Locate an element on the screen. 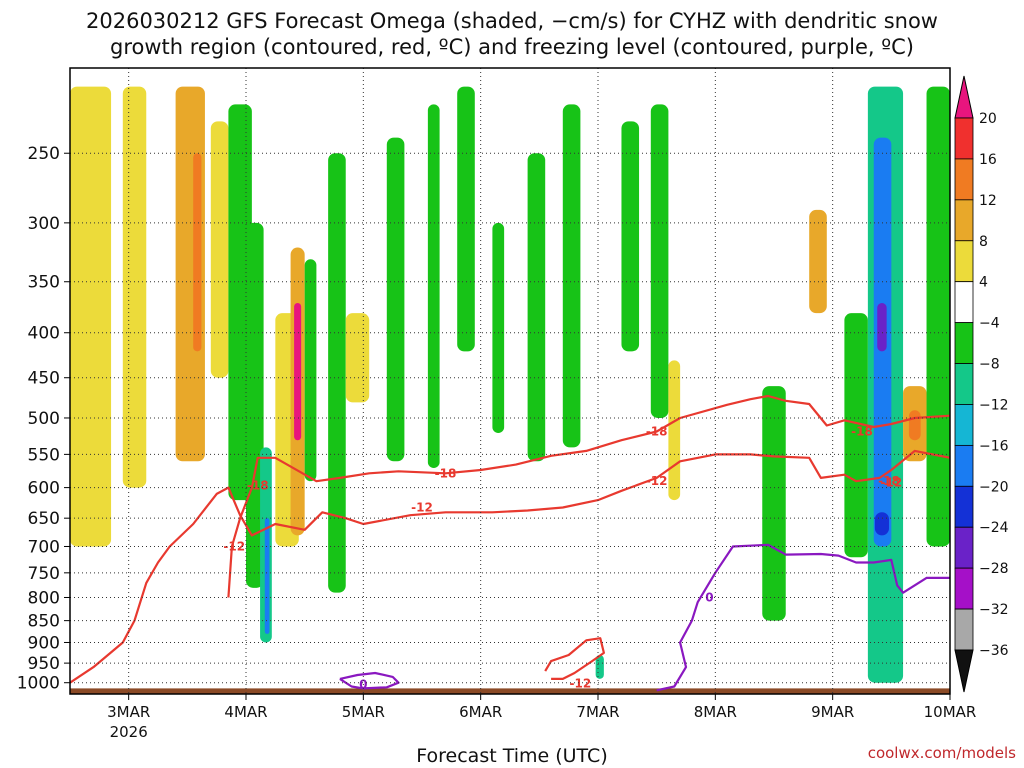 This screenshot has width=1024, height=768. x-tick-label: 5MAR is located at coordinates (363, 712).